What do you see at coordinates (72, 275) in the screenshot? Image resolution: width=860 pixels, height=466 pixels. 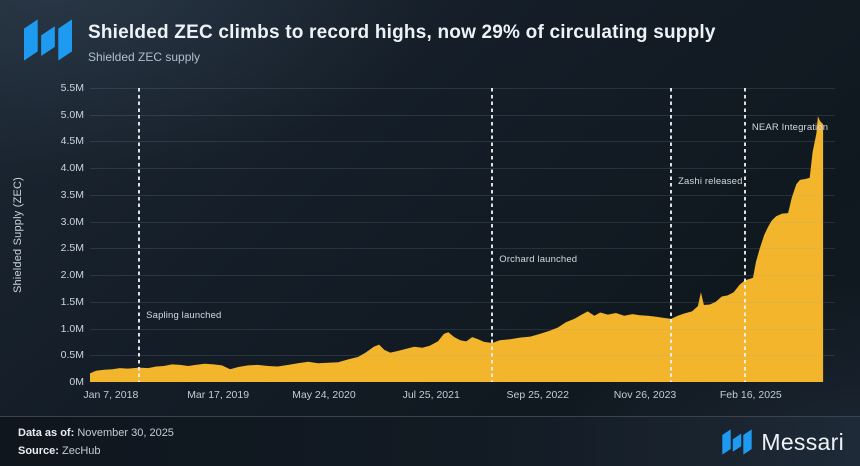 I see `y-tick-label: 2.0M` at bounding box center [72, 275].